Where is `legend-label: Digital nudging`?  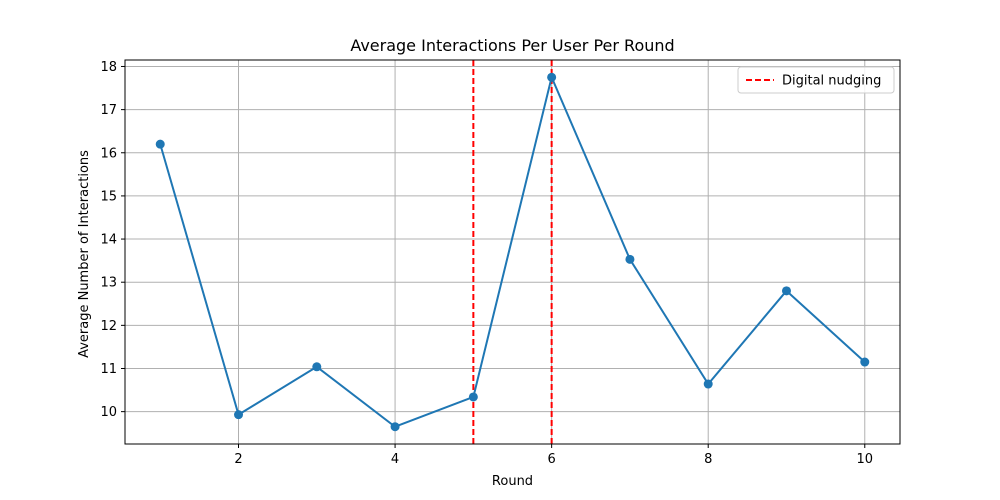 legend-label: Digital nudging is located at coordinates (831, 81).